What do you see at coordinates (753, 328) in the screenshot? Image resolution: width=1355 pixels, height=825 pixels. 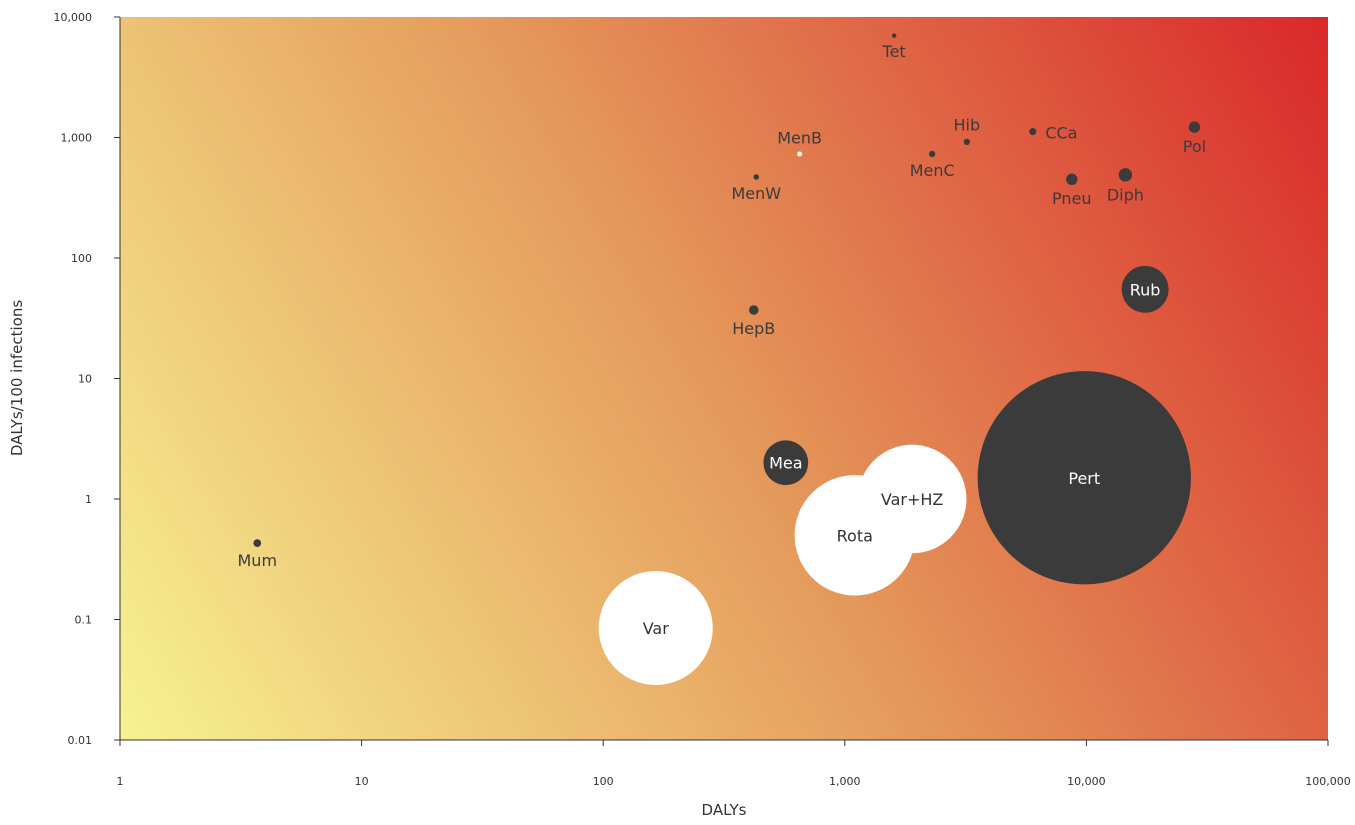 I see `bubble-label: HepB` at bounding box center [753, 328].